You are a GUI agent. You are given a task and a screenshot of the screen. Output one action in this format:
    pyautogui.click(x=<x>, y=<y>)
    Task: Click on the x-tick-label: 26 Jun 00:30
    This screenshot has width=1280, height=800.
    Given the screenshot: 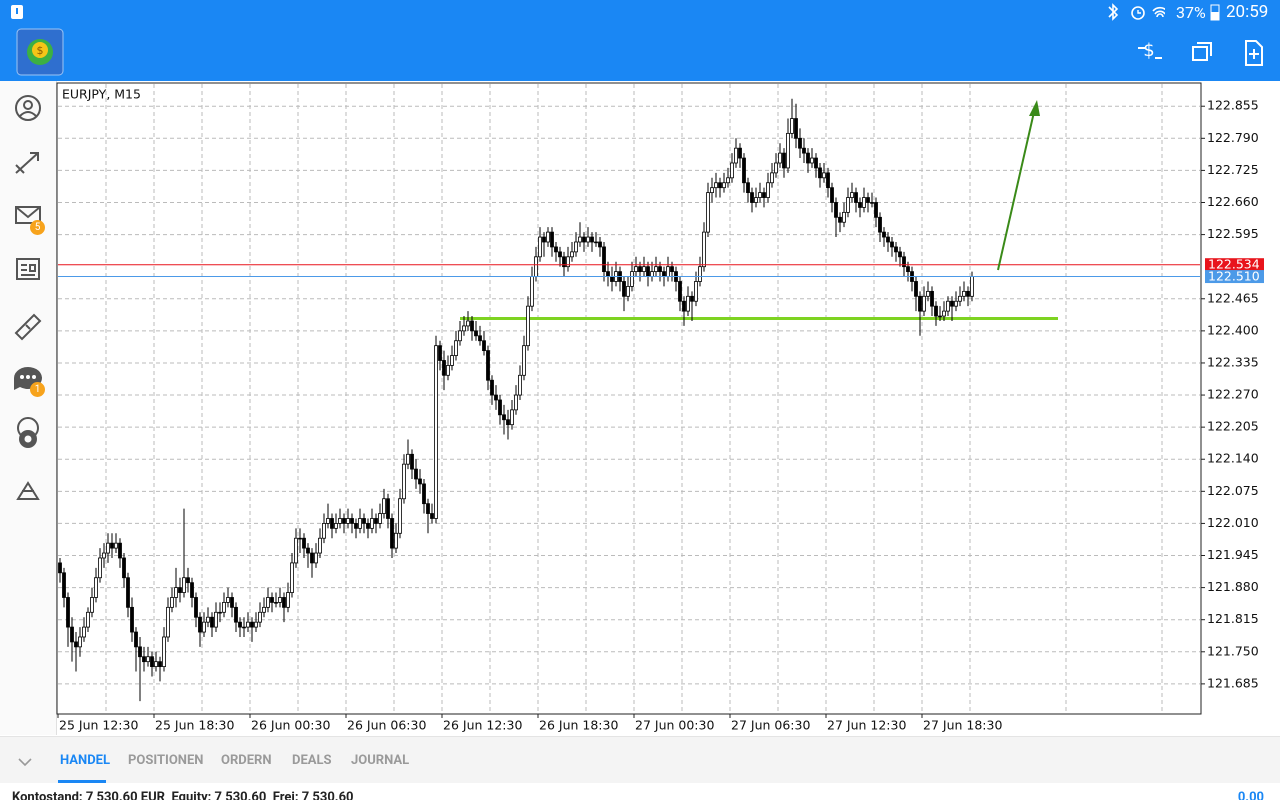 What is the action you would take?
    pyautogui.click(x=290, y=725)
    